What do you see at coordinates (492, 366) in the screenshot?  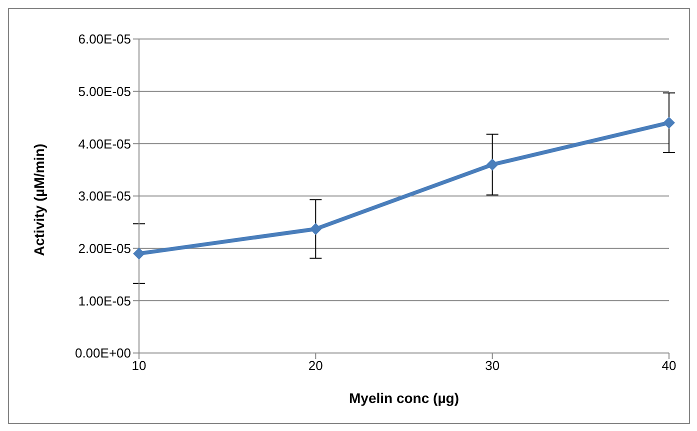 I see `x-tick-label: 30` at bounding box center [492, 366].